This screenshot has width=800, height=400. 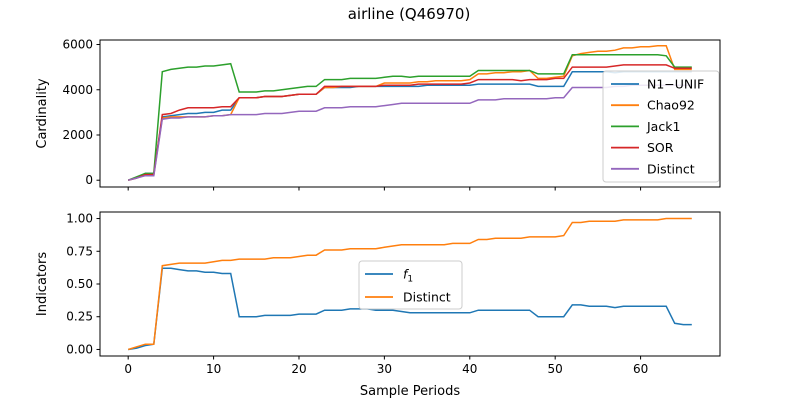 What do you see at coordinates (410, 309) in the screenshot?
I see `series-line-f1` at bounding box center [410, 309].